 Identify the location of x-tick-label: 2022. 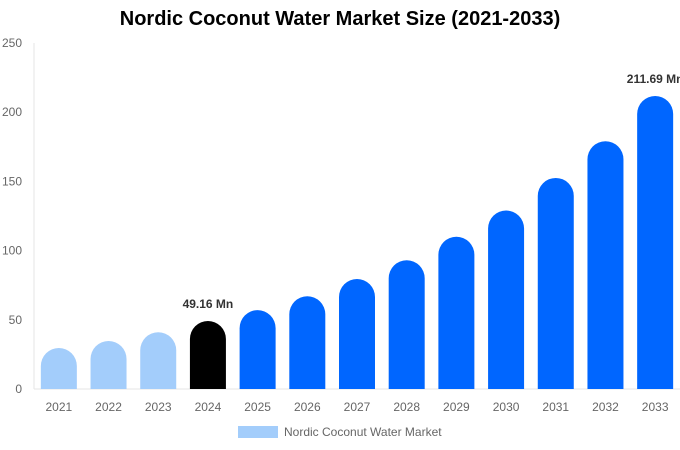
(108, 407).